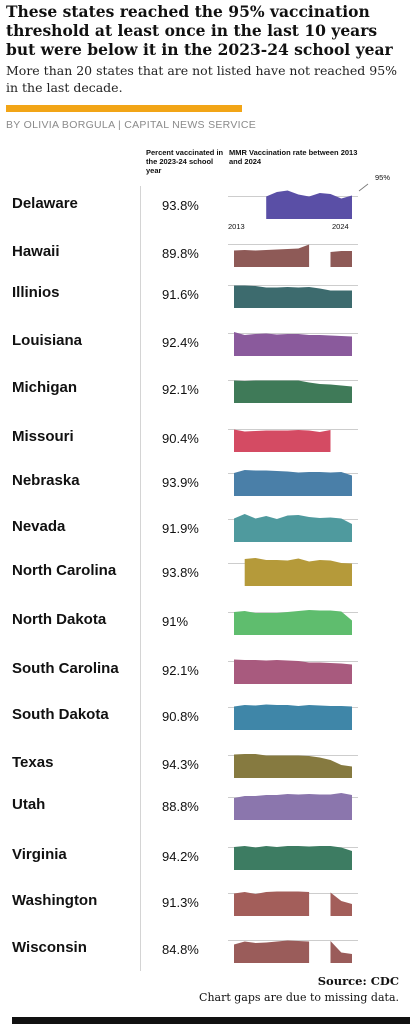 The width and height of the screenshot is (413, 1024). I want to click on state-percent: 91.6%, so click(180, 294).